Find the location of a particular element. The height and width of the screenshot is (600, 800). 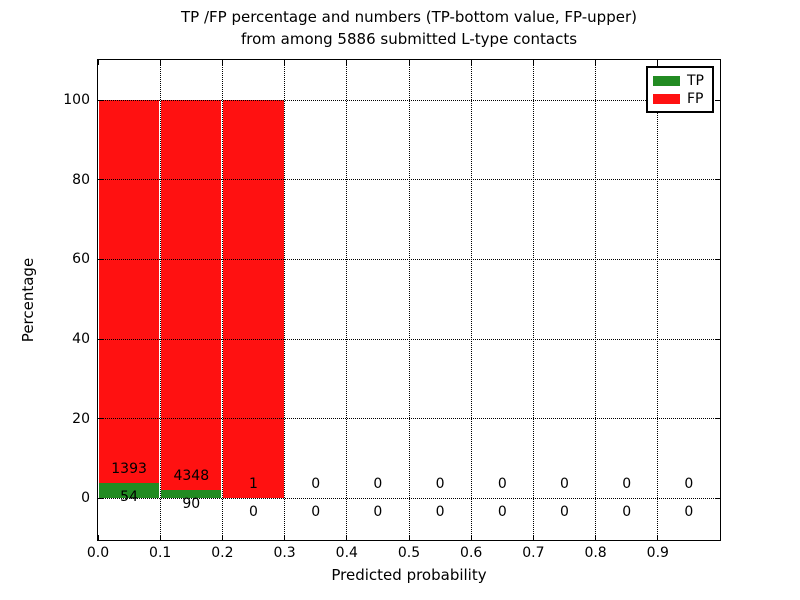

fp-swatch-icon is located at coordinates (666, 98).